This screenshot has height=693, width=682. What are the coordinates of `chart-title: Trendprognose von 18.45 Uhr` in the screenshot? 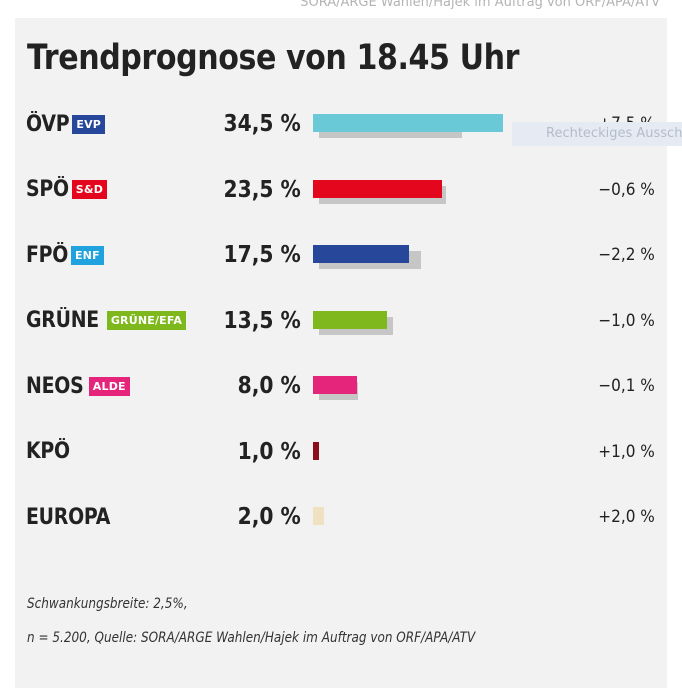 It's located at (273, 58).